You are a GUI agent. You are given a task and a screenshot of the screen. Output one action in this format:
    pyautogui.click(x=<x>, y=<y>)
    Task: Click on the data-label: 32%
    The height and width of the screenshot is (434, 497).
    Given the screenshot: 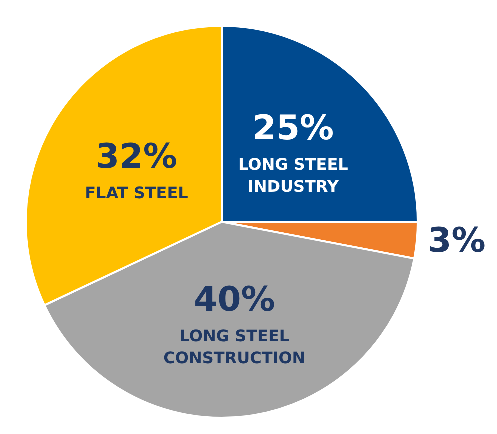 What is the action you would take?
    pyautogui.click(x=137, y=156)
    